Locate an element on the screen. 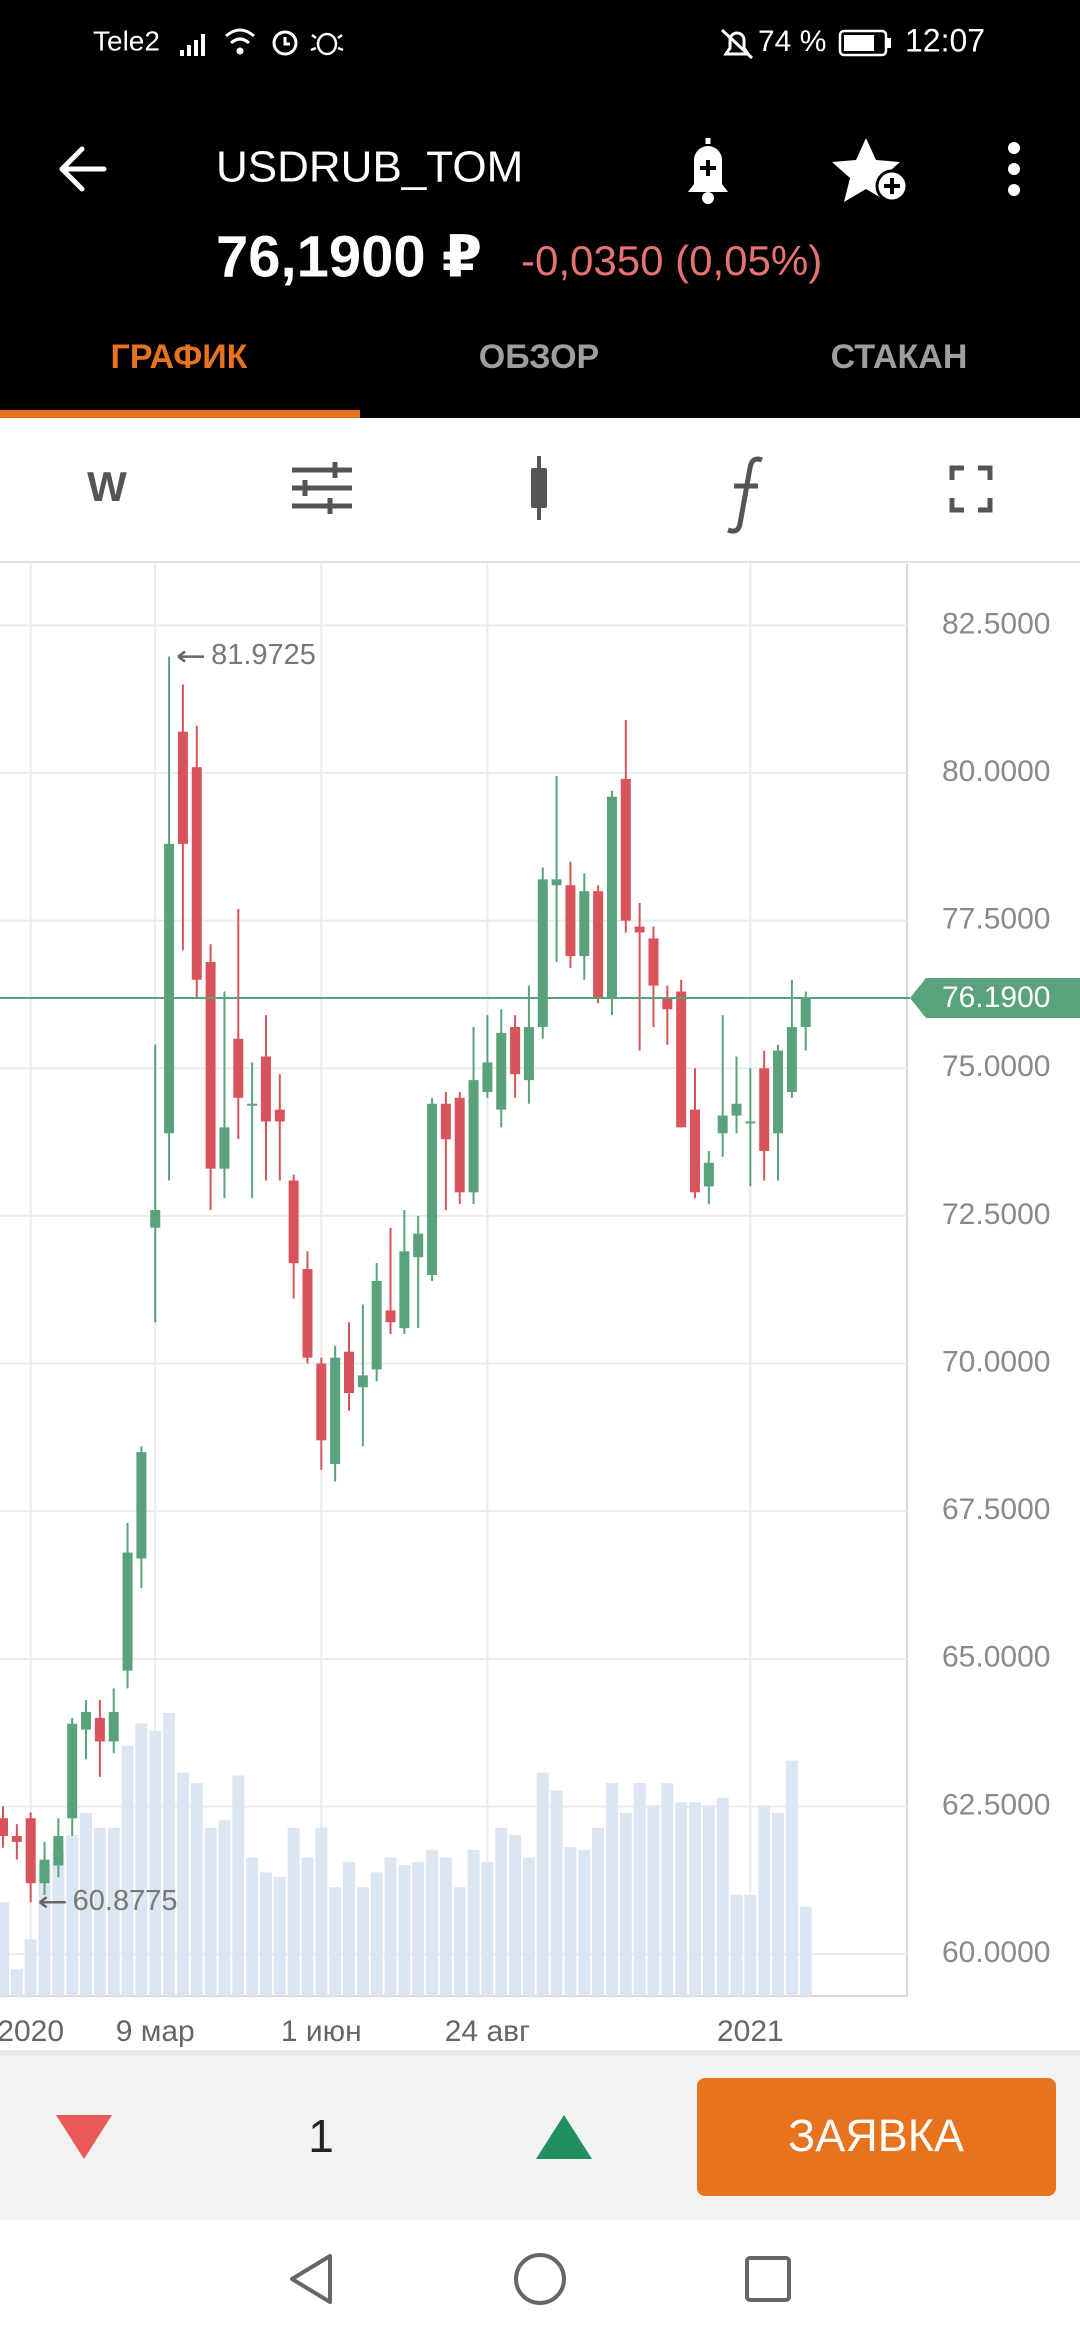  menu-button is located at coordinates (1014, 169).